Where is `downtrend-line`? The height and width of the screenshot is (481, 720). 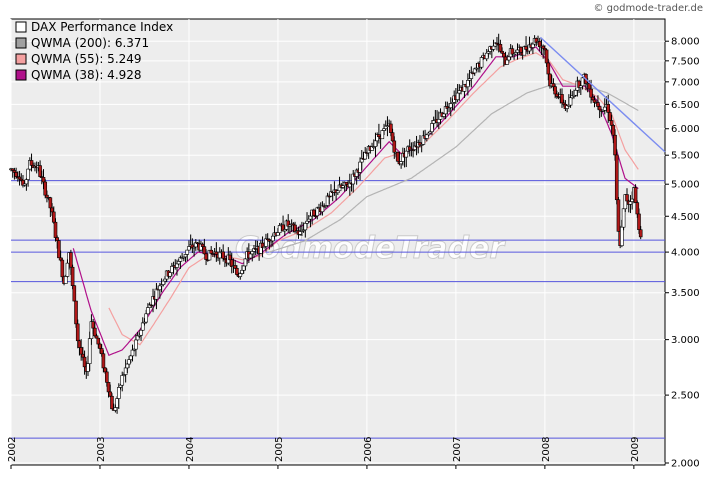
downtrend-line is located at coordinates (602, 94).